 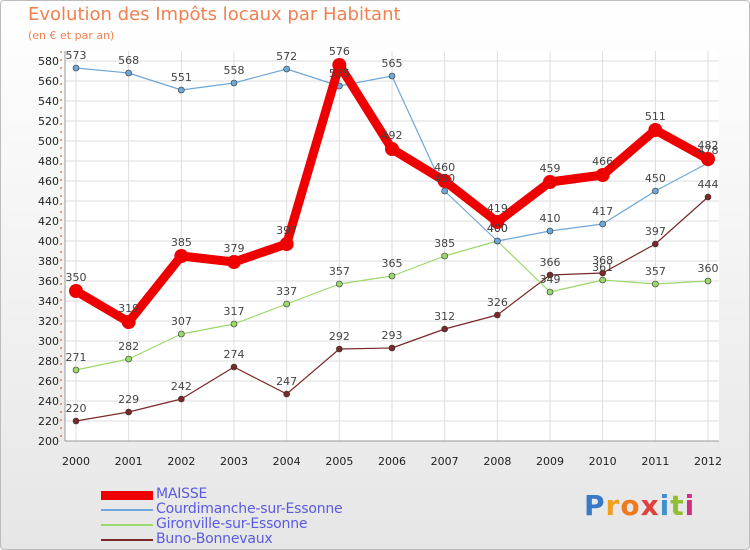 I want to click on y-tick-label: 360, so click(x=48, y=281).